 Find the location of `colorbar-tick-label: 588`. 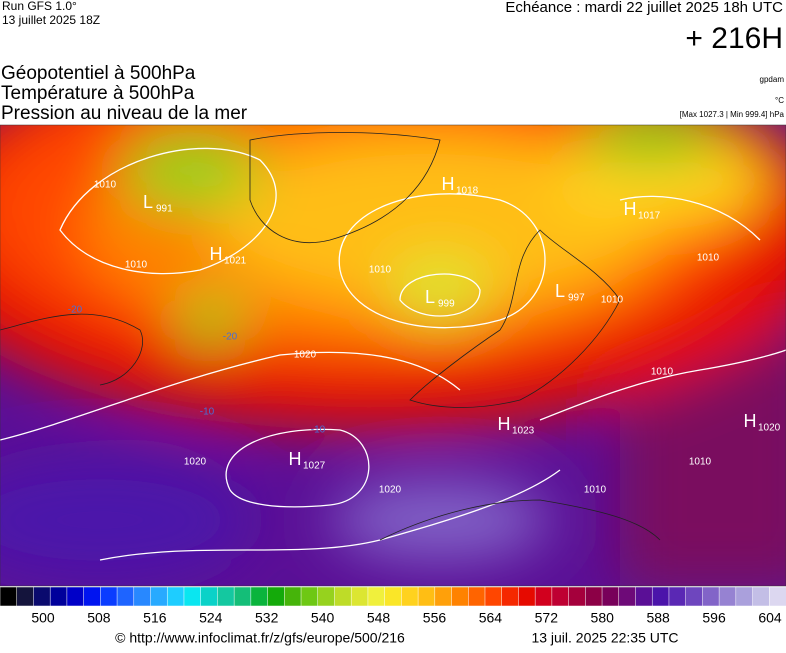

colorbar-tick-label: 588 is located at coordinates (658, 618).